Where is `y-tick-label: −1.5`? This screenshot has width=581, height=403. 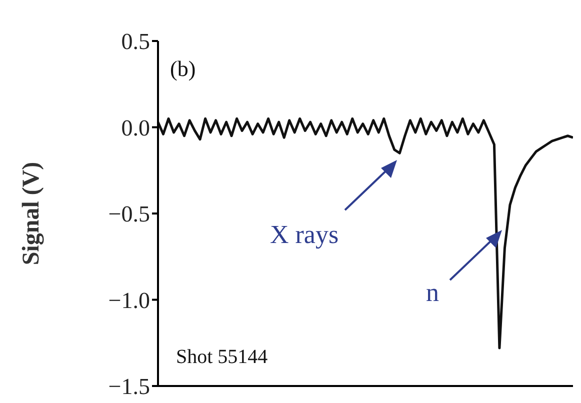
y-tick-label: −1.5 is located at coordinates (129, 387).